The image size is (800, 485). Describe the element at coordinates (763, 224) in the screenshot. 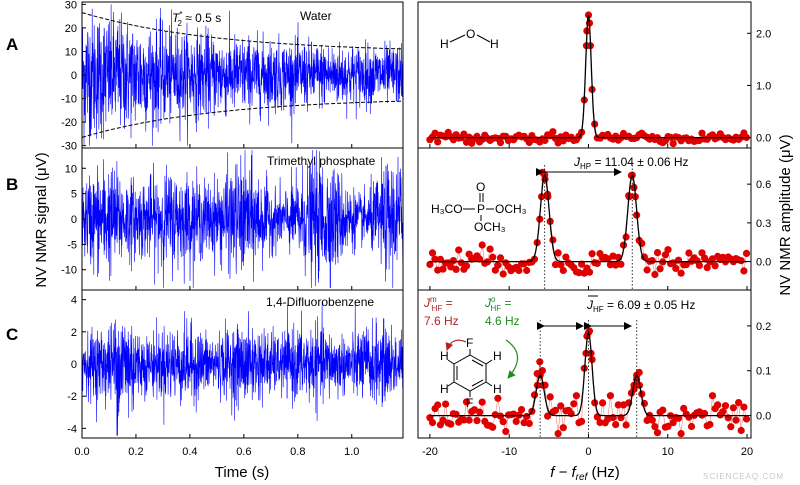

I see `right-ytick-label: 0.3` at that location.